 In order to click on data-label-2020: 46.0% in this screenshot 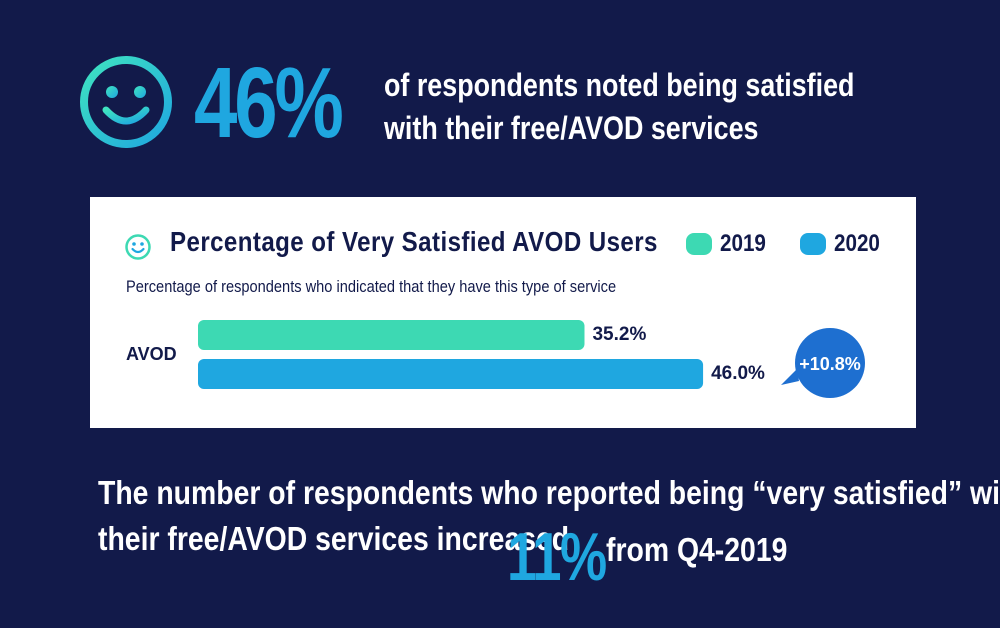, I will do `click(738, 373)`.